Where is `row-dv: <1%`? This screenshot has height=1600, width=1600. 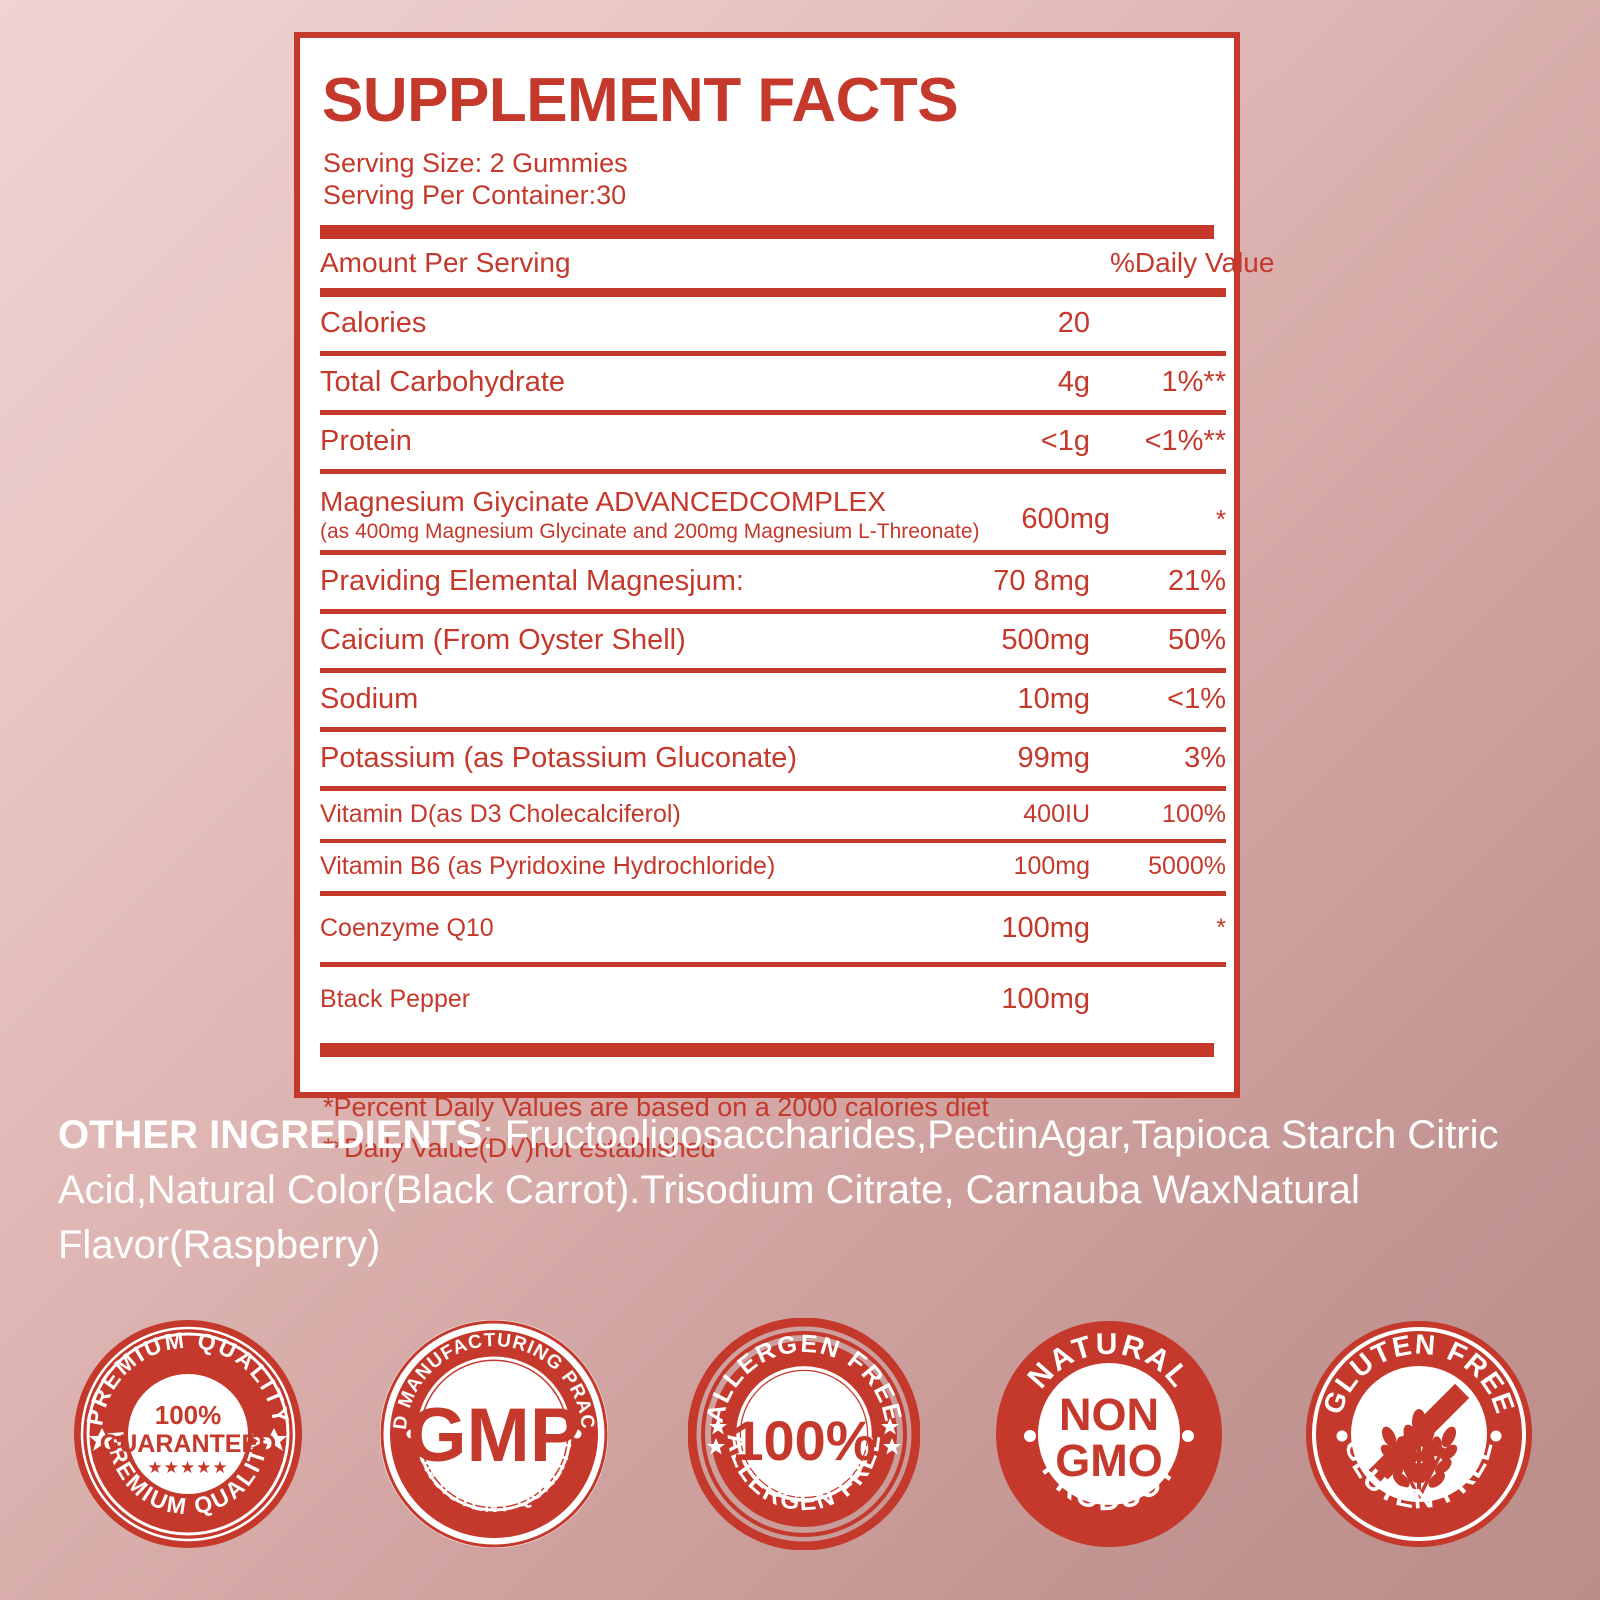 row-dv: <1% is located at coordinates (1196, 699).